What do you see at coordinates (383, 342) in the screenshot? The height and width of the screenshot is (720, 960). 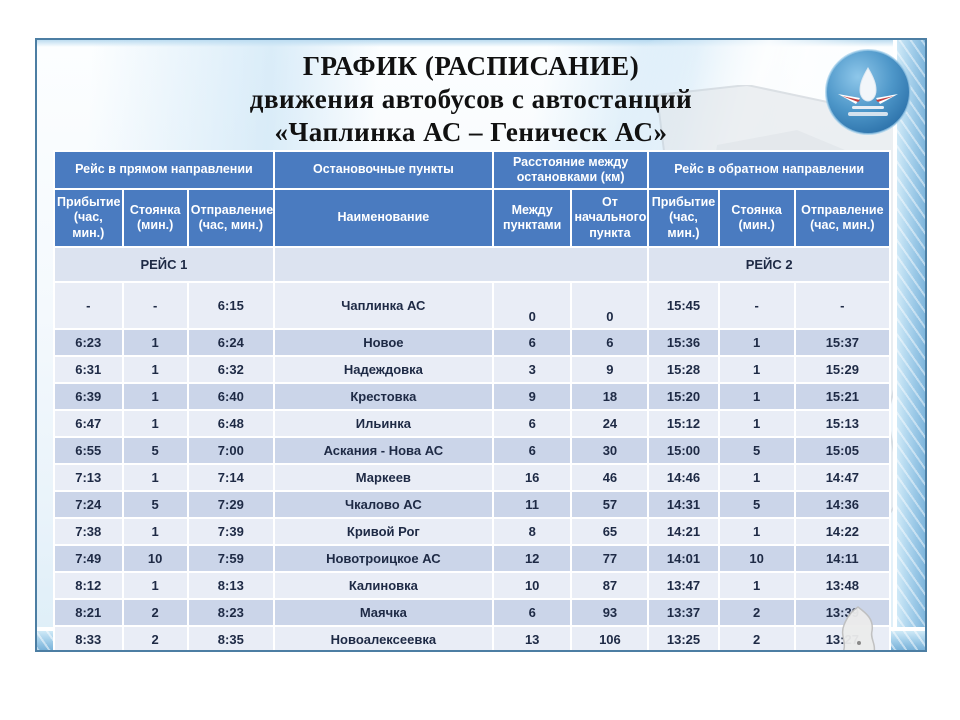 I see `cell-stop-name: Новое` at bounding box center [383, 342].